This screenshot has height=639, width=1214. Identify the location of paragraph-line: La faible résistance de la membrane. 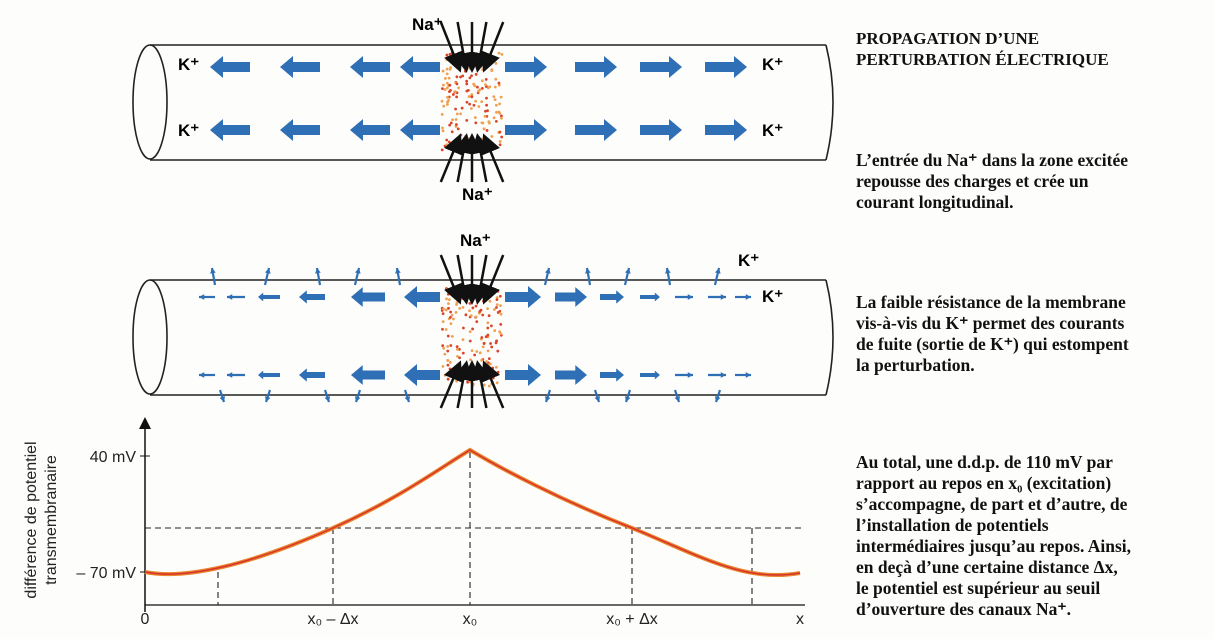
(991, 302).